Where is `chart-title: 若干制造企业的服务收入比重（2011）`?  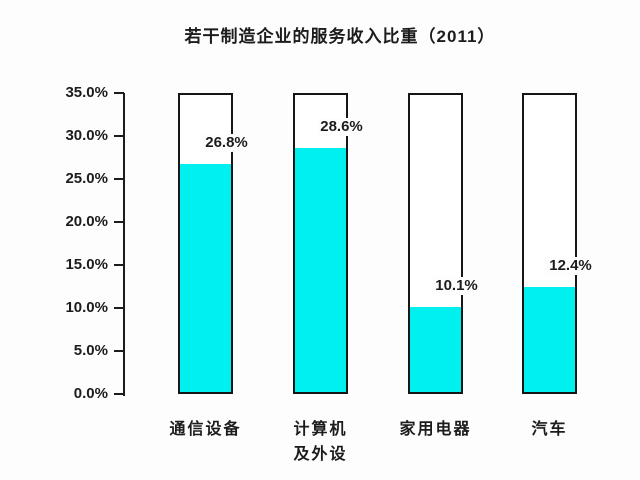
chart-title: 若干制造企业的服务收入比重（2011） is located at coordinates (340, 36).